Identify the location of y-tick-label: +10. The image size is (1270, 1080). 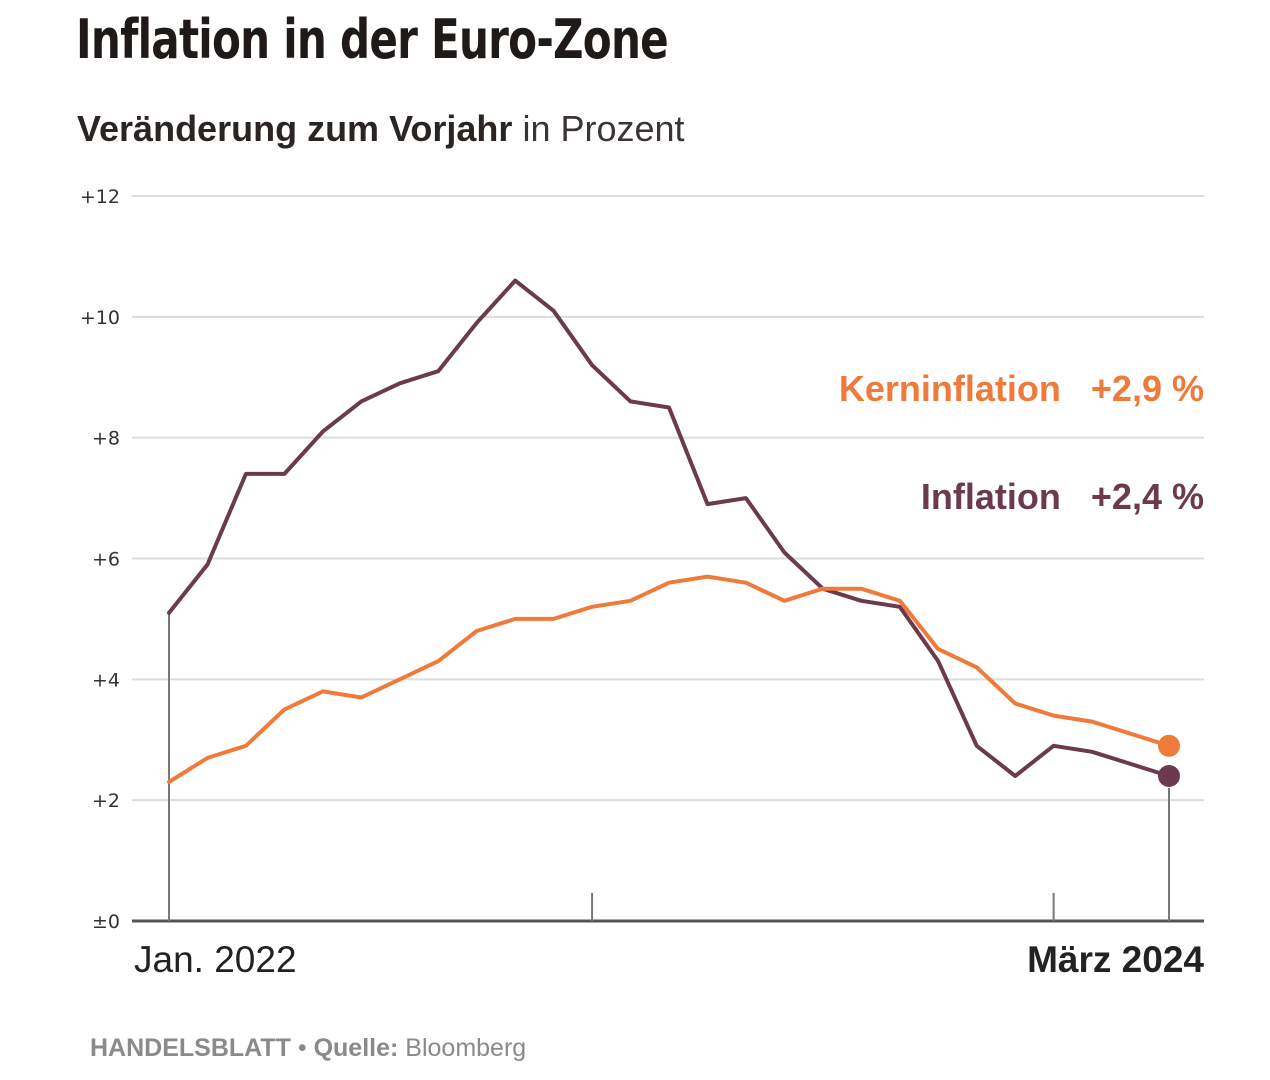
(100, 318).